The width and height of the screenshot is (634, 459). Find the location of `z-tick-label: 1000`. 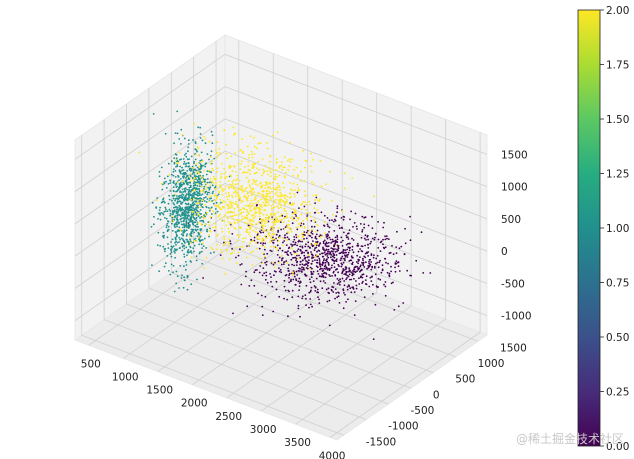

z-tick-label: 1000 is located at coordinates (514, 188).